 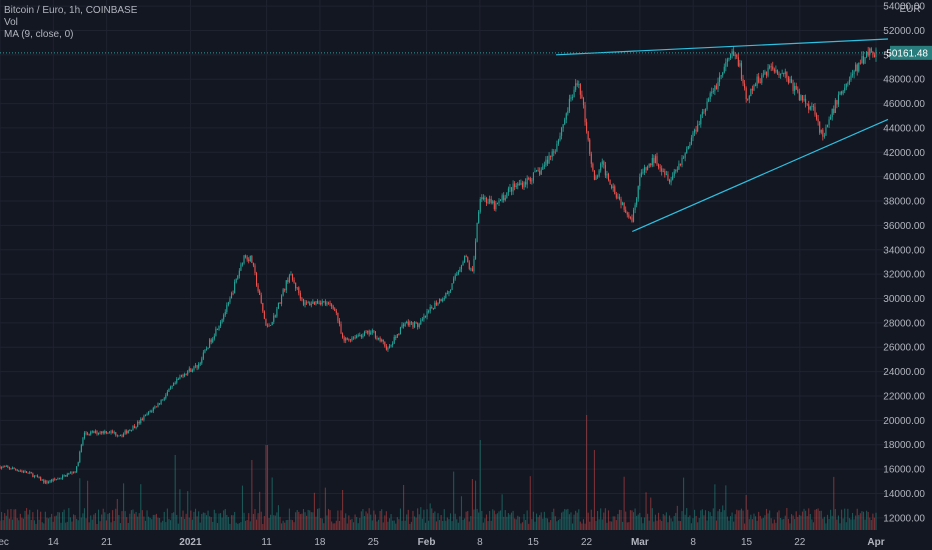 I want to click on time-axis: Dec 14 21 2021 11 18 25 Feb 8 15 22 Mar 8 15 22 Apr, so click(x=442, y=542).